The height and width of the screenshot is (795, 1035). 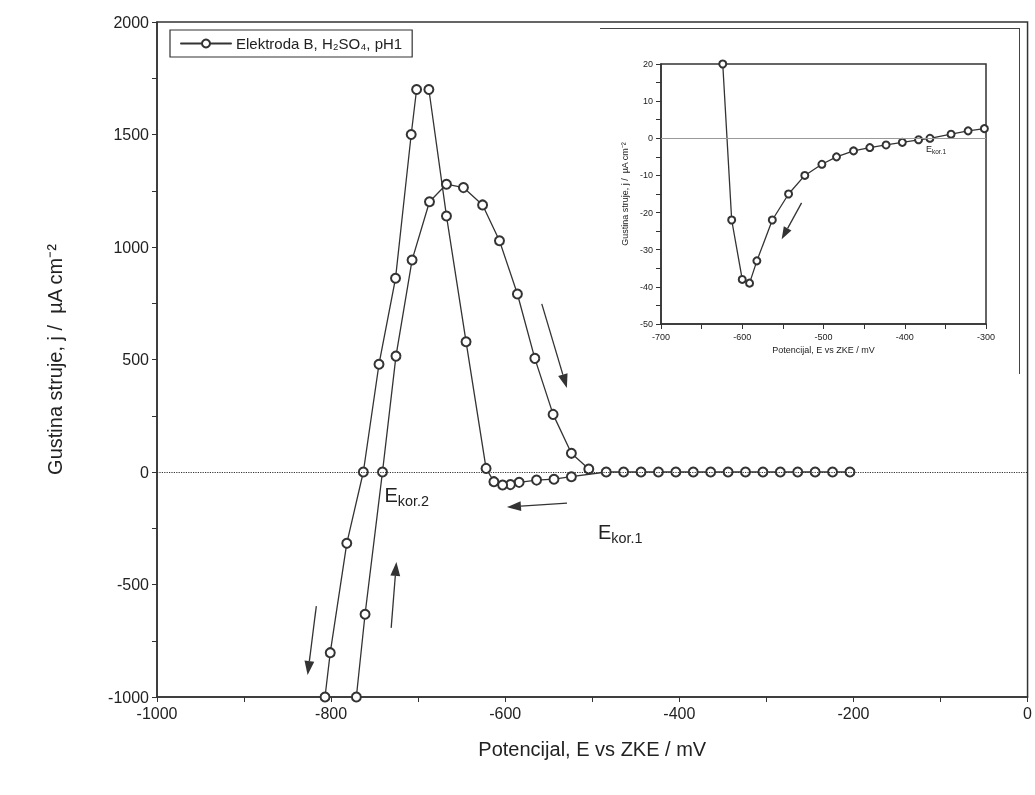 What do you see at coordinates (129, 697) in the screenshot?
I see `y-tick-label: -1000` at bounding box center [129, 697].